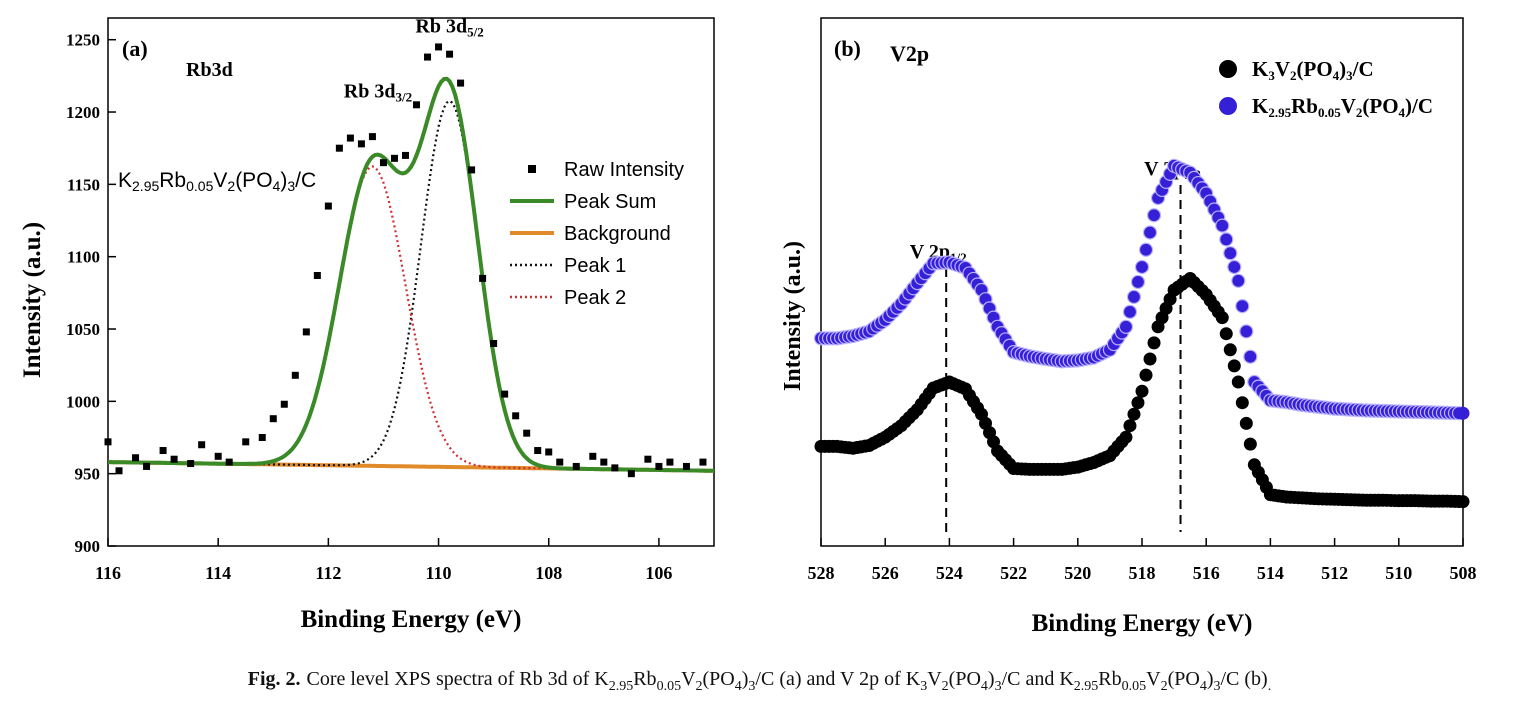 The width and height of the screenshot is (1519, 705). I want to click on panel-a-y-tick-label: 1150, so click(83, 184).